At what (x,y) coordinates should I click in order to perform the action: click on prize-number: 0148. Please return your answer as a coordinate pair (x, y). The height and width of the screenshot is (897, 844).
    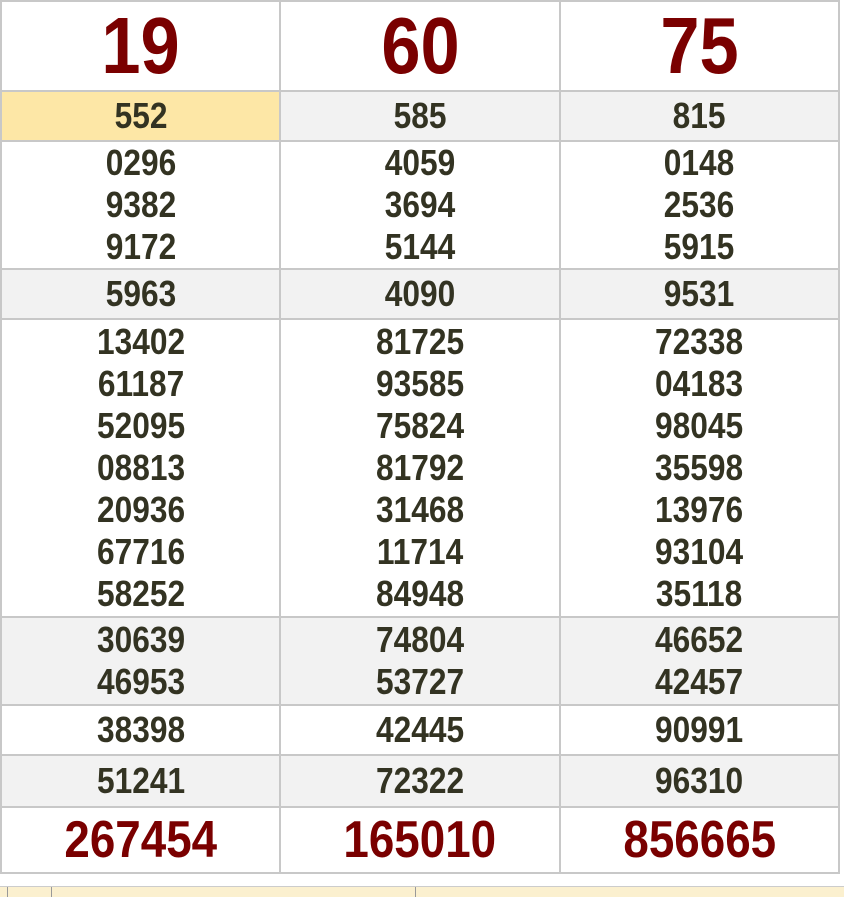
    Looking at the image, I should click on (699, 162).